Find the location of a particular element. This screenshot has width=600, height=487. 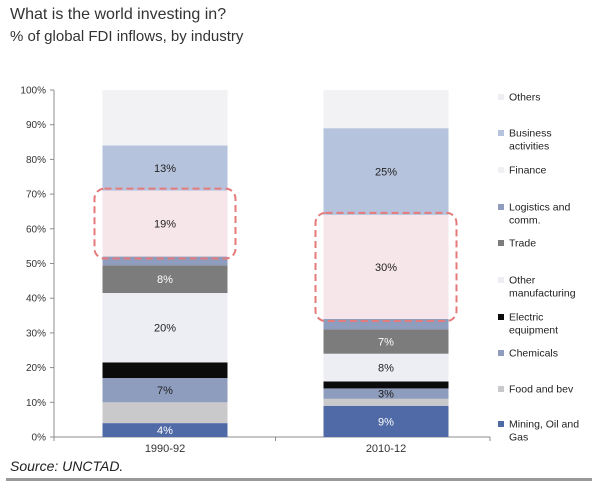

legend-label: Business is located at coordinates (530, 134).